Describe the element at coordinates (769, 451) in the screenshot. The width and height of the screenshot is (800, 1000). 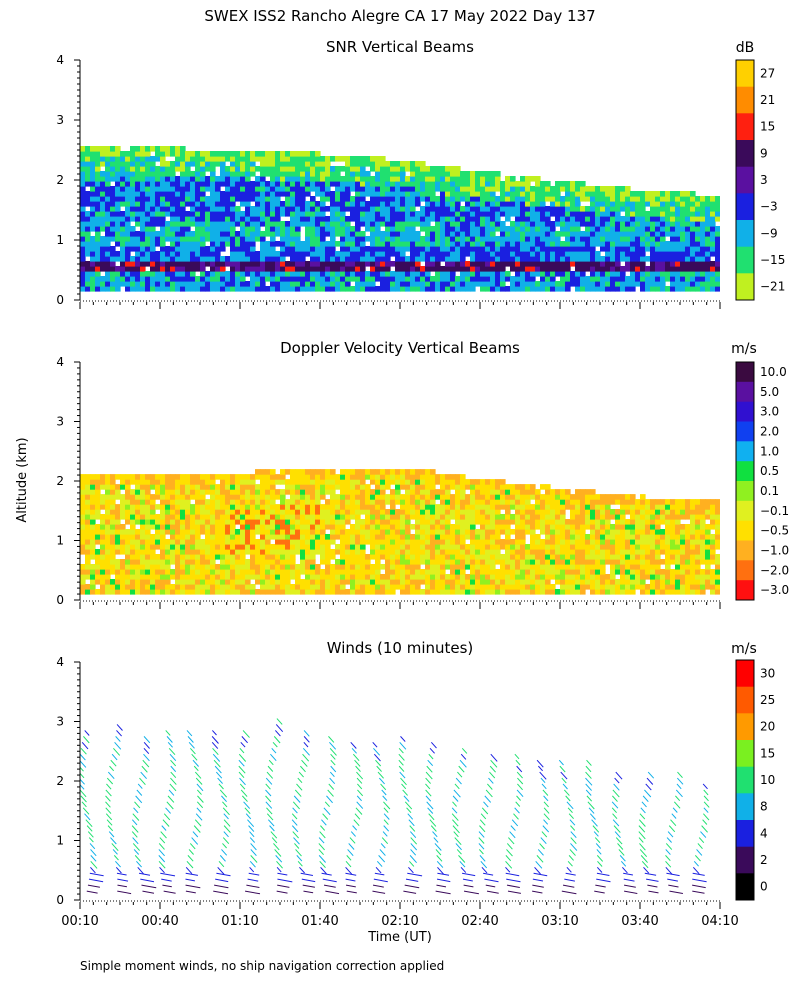
I see `colorbar-label: 1.0` at that location.